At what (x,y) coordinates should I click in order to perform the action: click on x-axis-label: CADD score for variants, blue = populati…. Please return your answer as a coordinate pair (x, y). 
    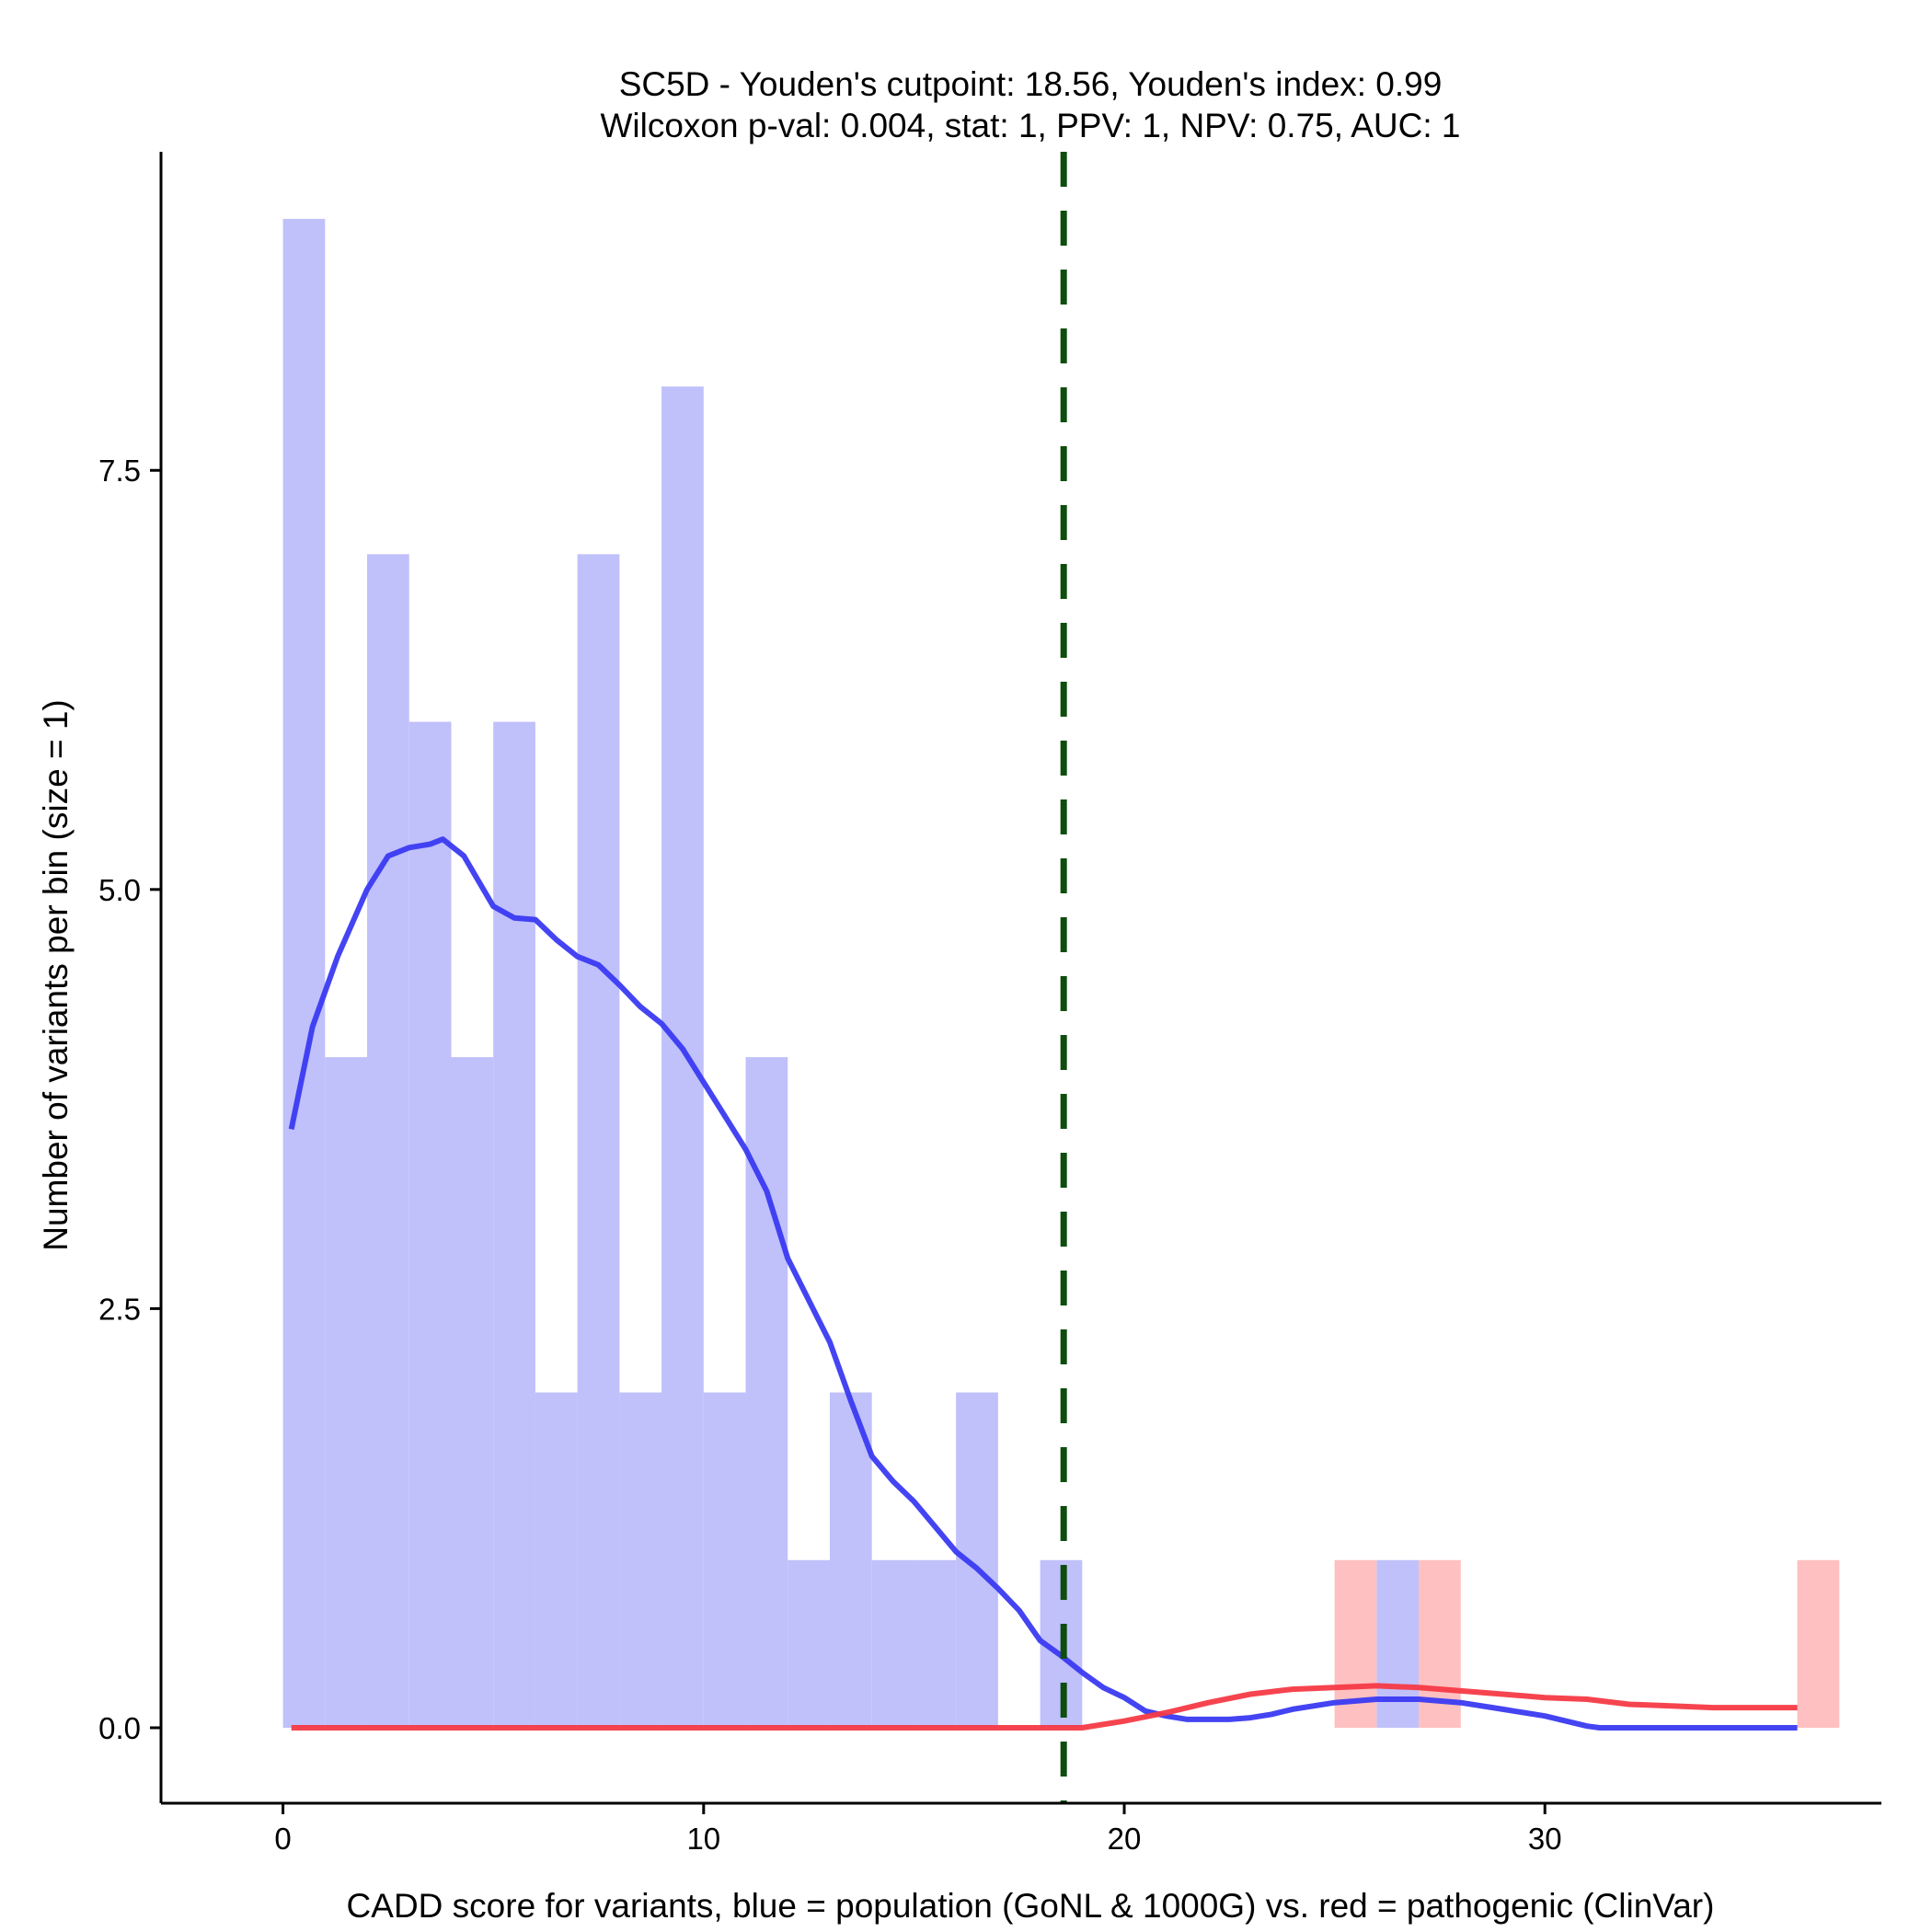
    Looking at the image, I should click on (1031, 1906).